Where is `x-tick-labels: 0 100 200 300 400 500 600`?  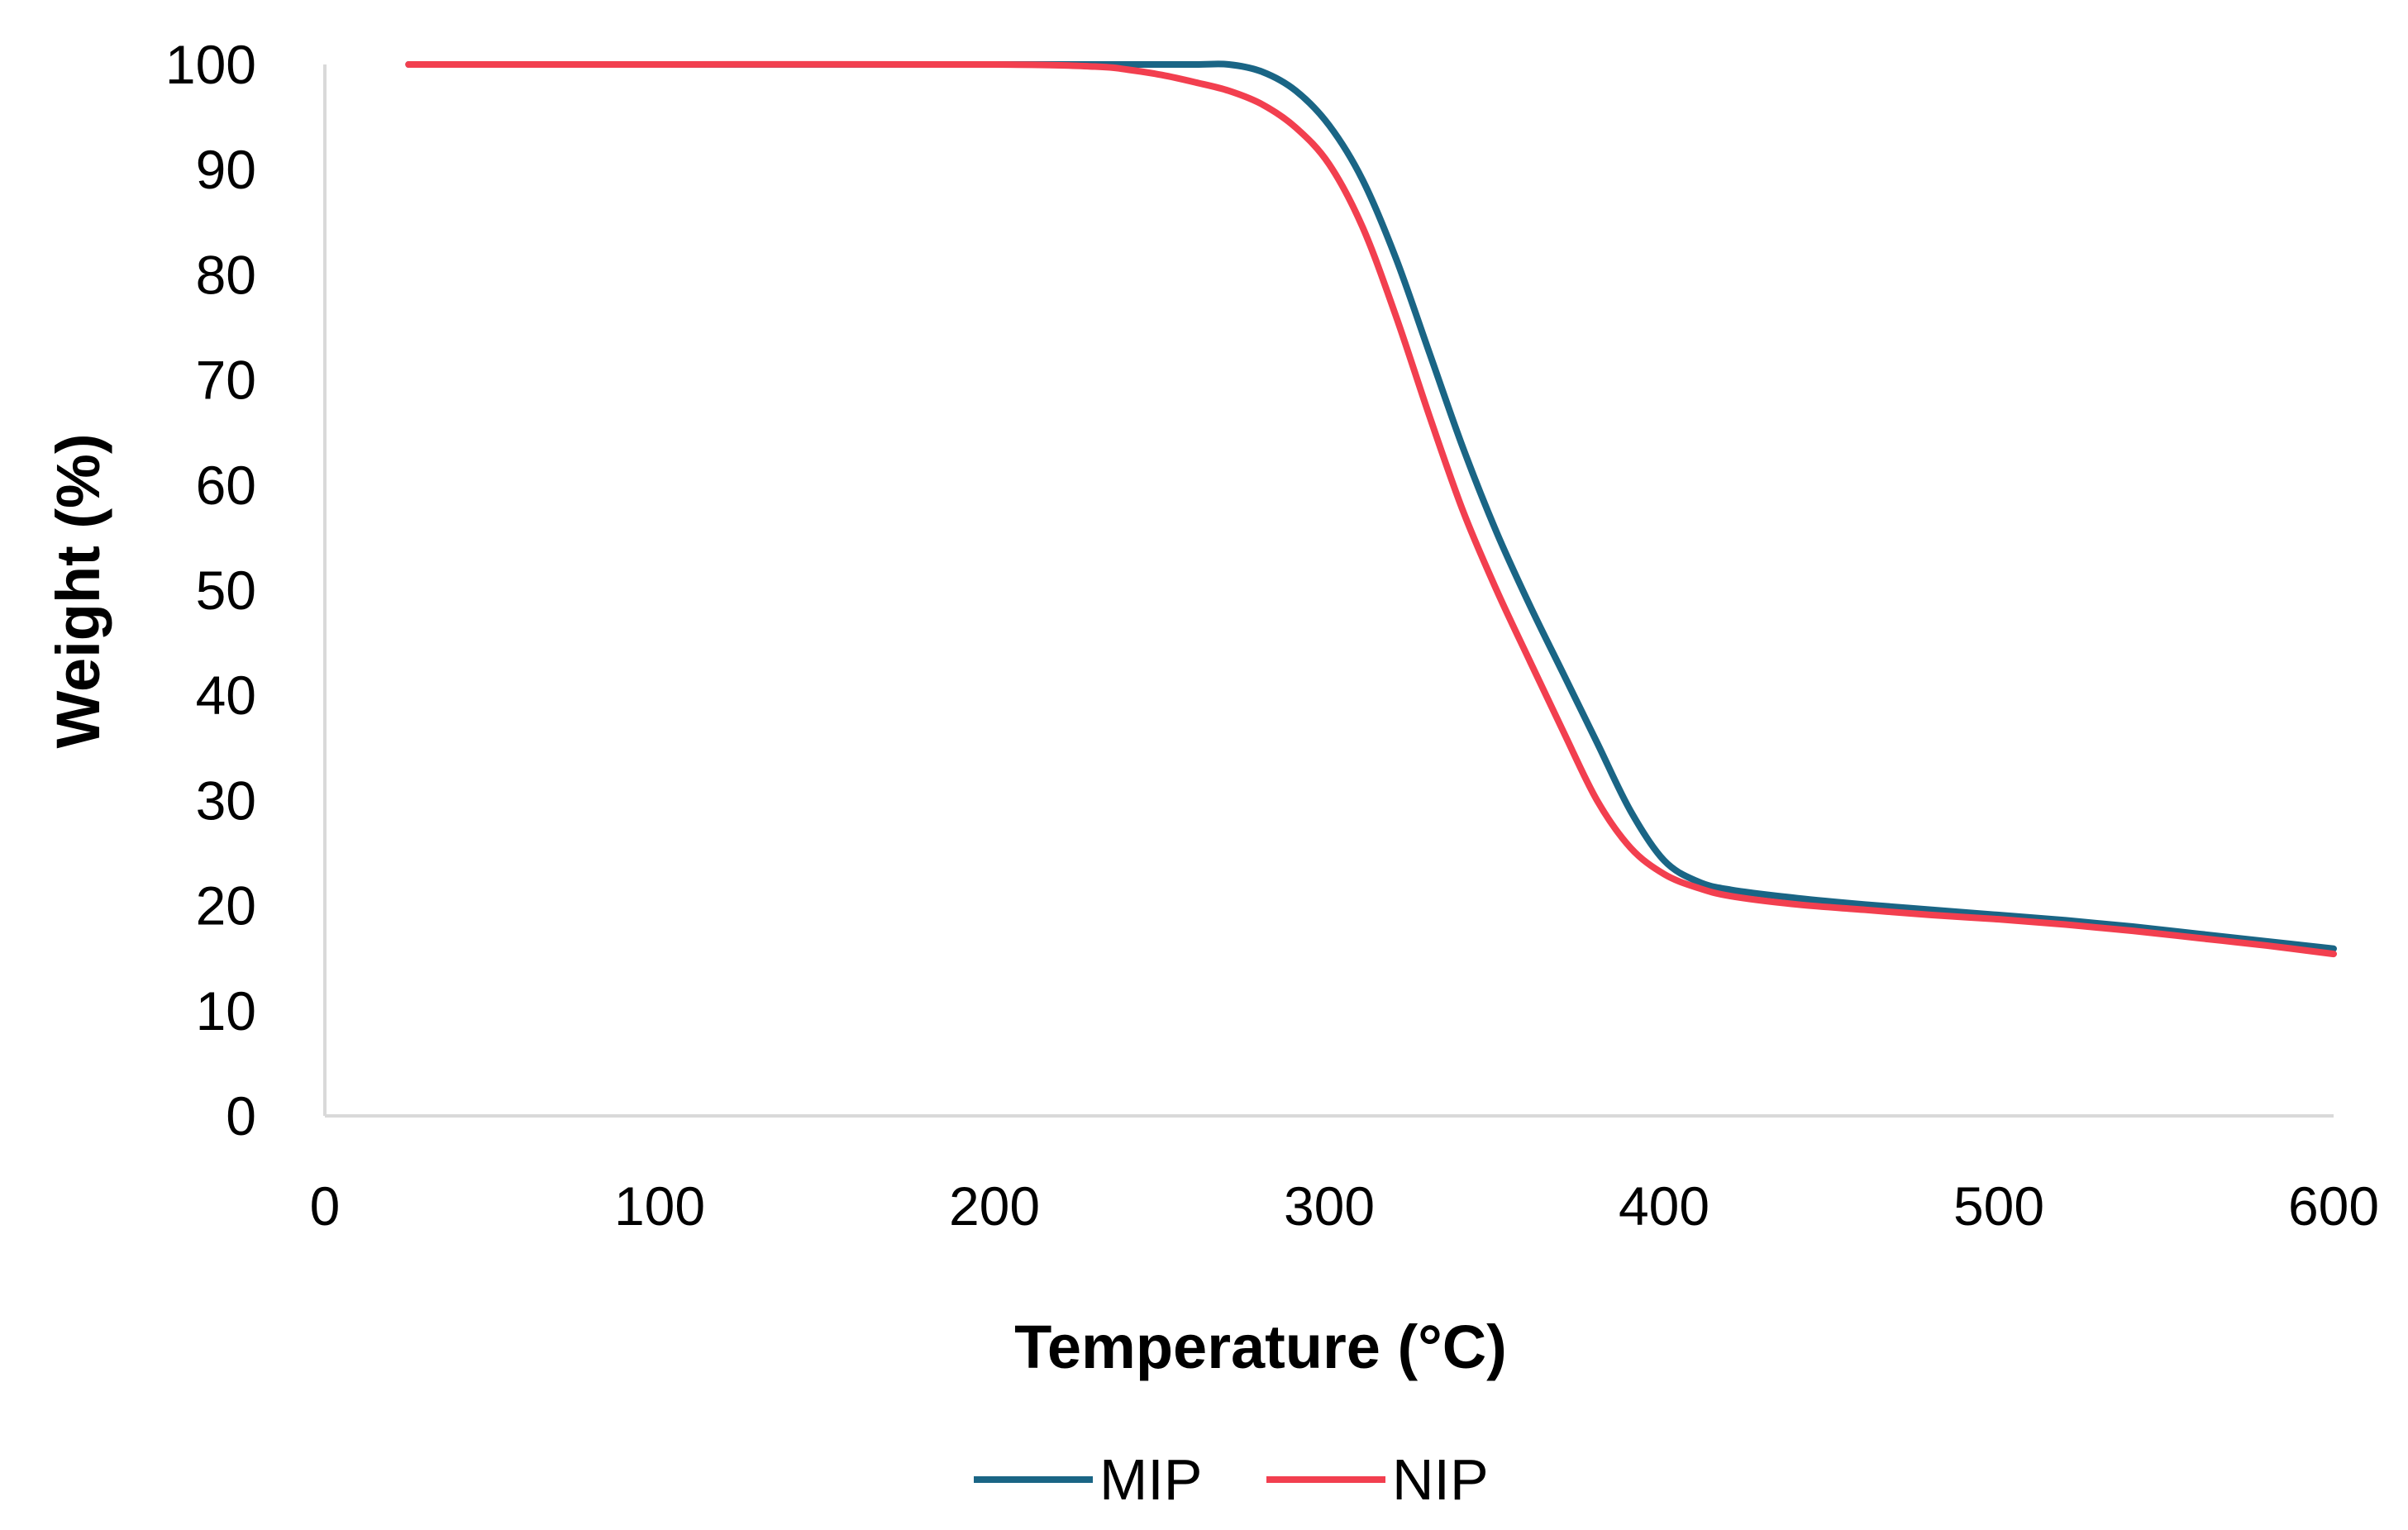
x-tick-labels: 0 100 200 300 400 500 600 is located at coordinates (1344, 1206).